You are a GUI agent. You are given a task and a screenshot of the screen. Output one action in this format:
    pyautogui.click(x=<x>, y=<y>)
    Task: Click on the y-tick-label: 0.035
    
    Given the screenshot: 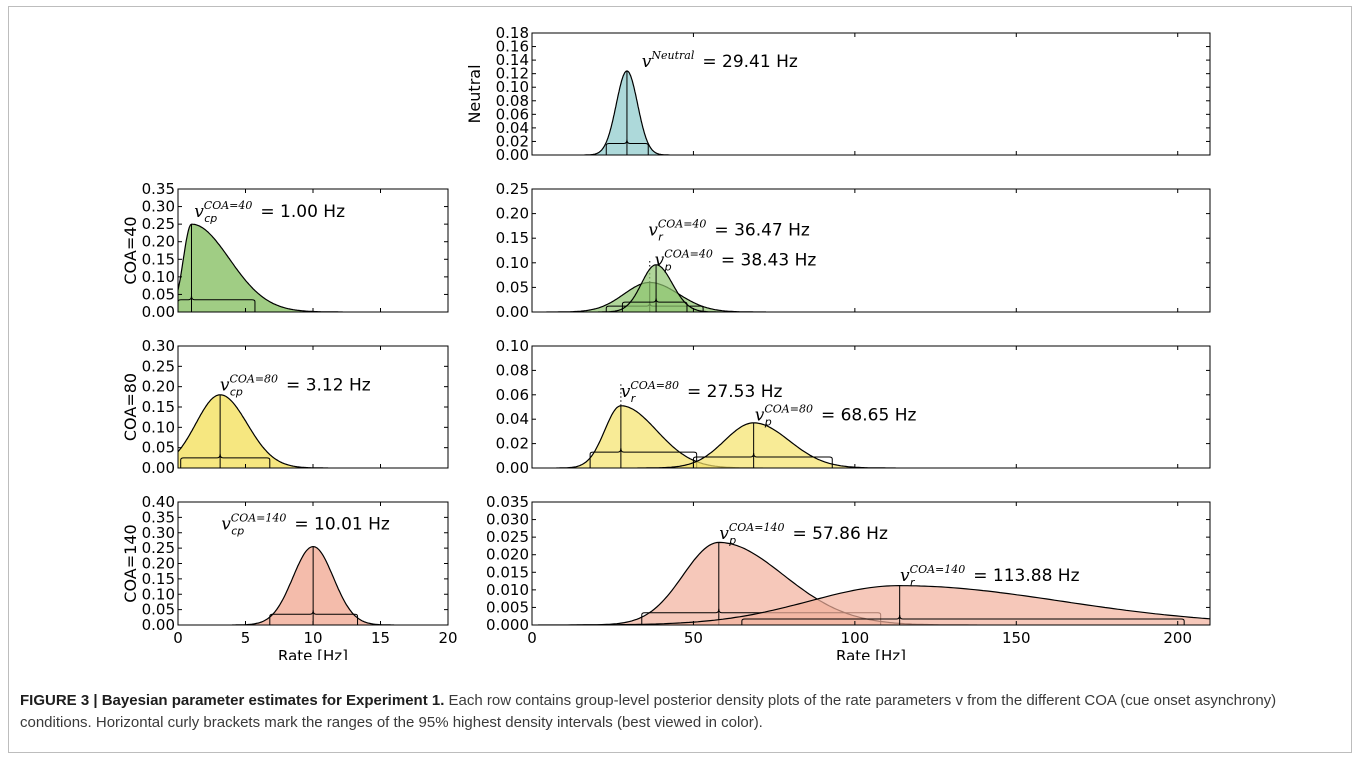 What is the action you would take?
    pyautogui.click(x=507, y=502)
    